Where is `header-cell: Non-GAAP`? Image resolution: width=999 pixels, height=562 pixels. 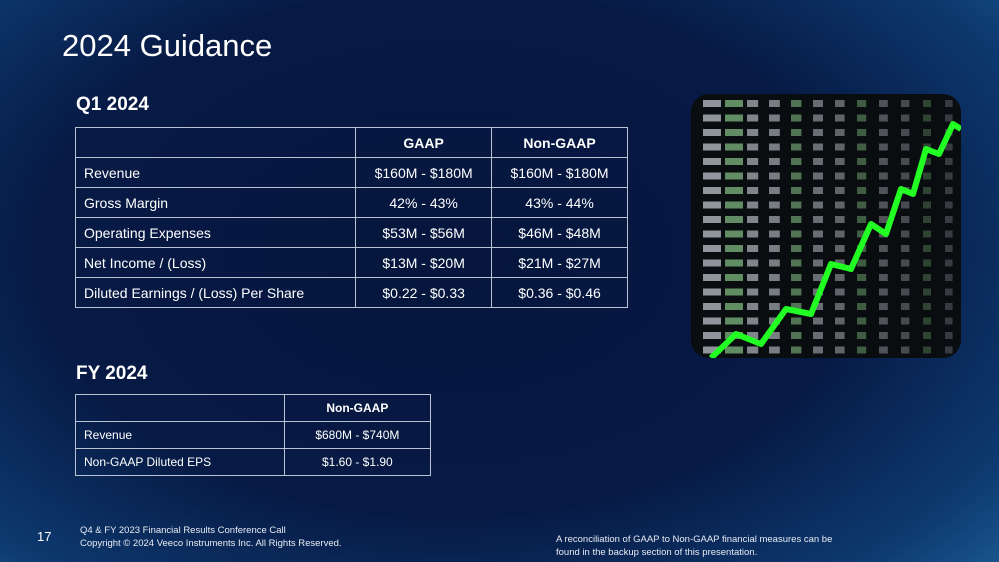
header-cell: Non-GAAP is located at coordinates (559, 142).